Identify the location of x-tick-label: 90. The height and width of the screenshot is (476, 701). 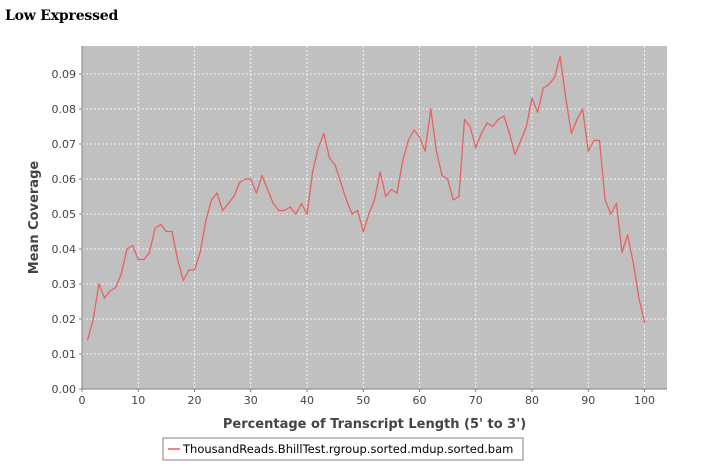
(588, 400).